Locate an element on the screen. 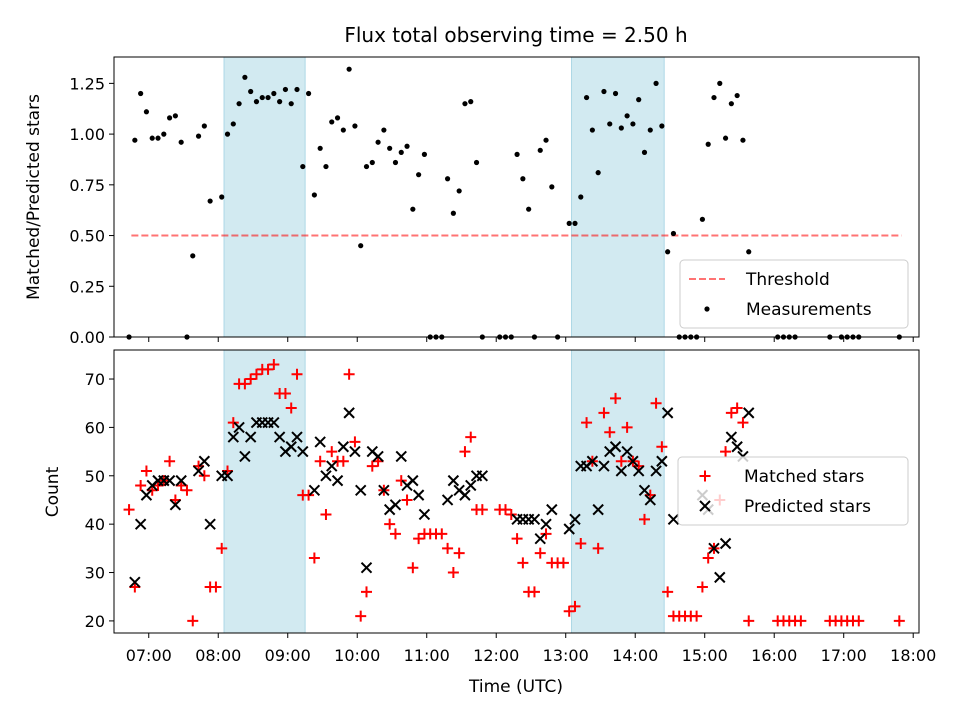  x-axis-label: Time (UTC) is located at coordinates (515, 687).